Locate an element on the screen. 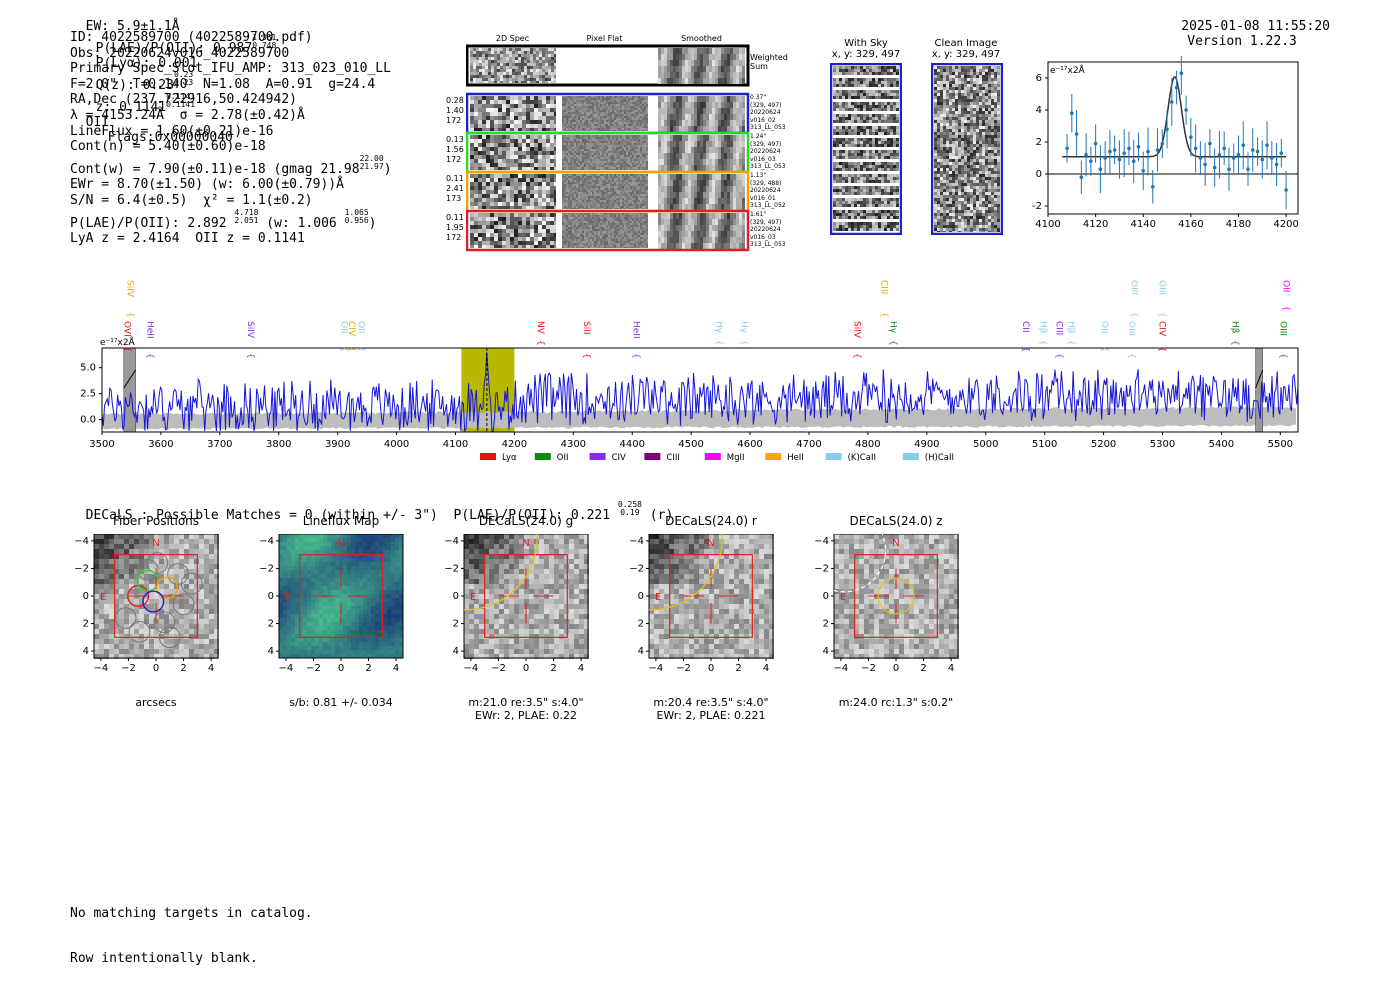 Image resolution: width=1400 pixels, height=981 pixels. fiber-2-right-line: 1.13" is located at coordinates (768, 176).